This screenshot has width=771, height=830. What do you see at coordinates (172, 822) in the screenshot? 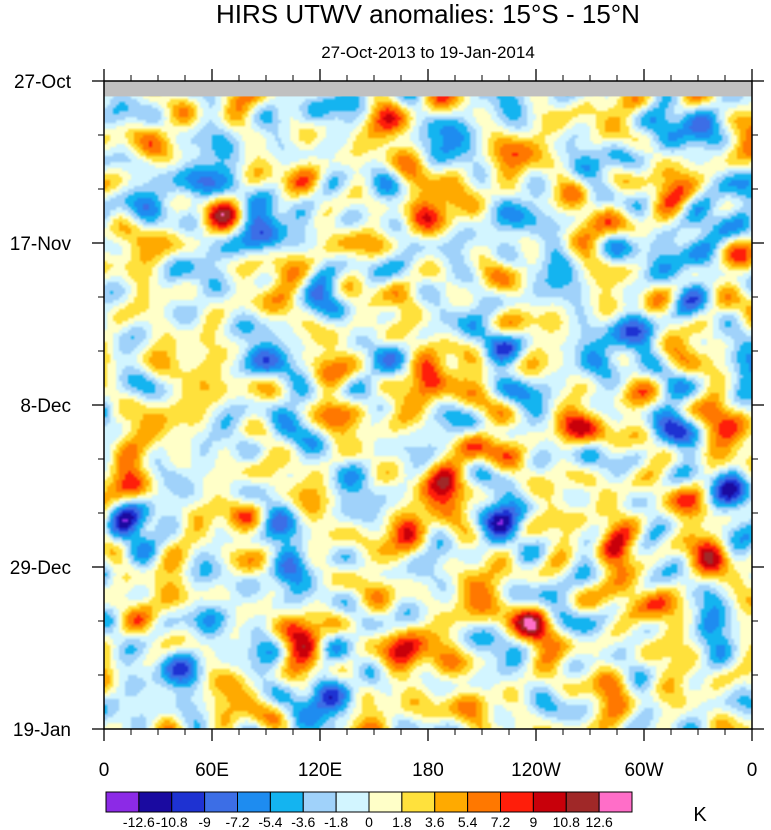
I see `colorbar-label: -10.8` at bounding box center [172, 822].